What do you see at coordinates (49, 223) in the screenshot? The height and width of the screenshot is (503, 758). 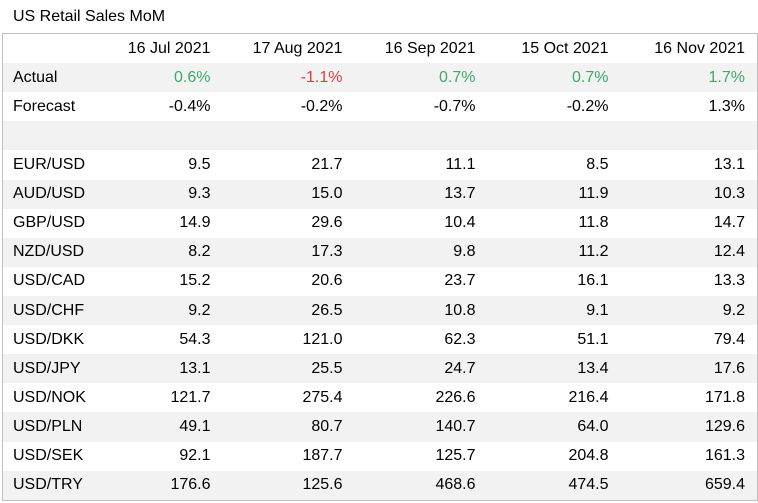 I see `pair-label: GBP/USD` at bounding box center [49, 223].